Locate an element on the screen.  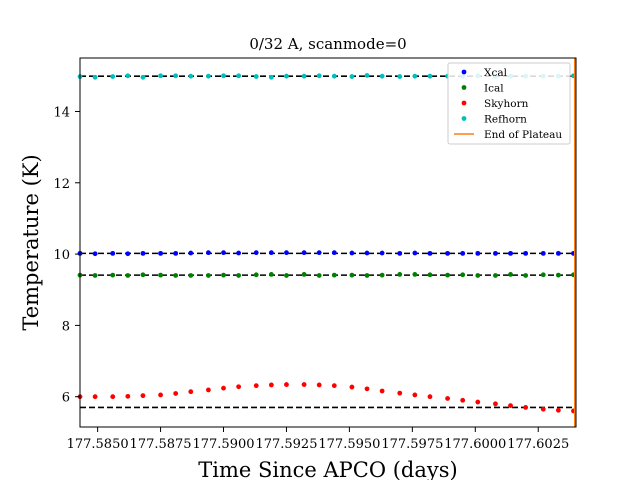
y-tick-label: 14 is located at coordinates (61, 112).